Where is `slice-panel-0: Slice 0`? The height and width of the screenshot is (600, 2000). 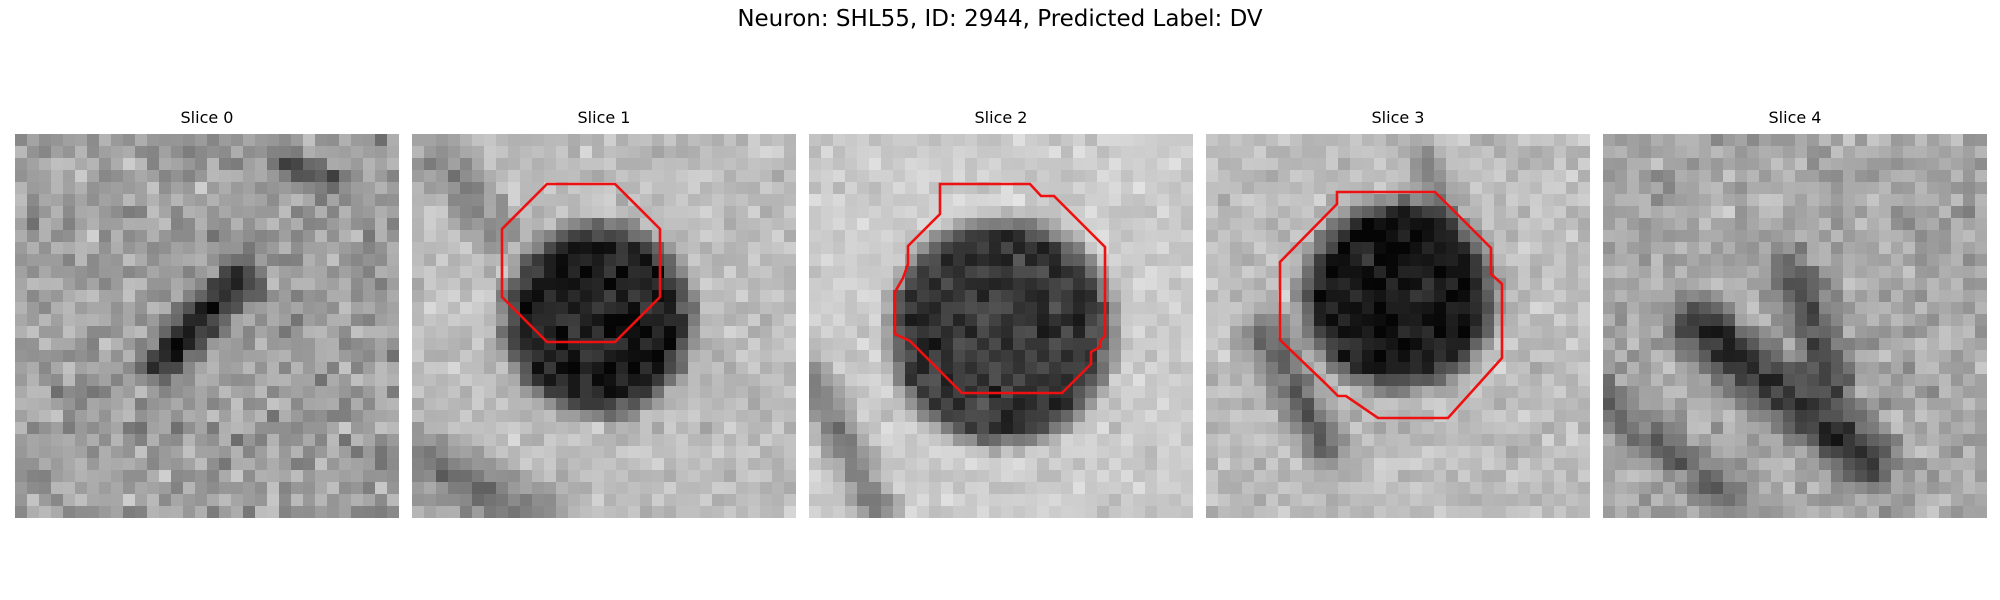 slice-panel-0: Slice 0 is located at coordinates (207, 313).